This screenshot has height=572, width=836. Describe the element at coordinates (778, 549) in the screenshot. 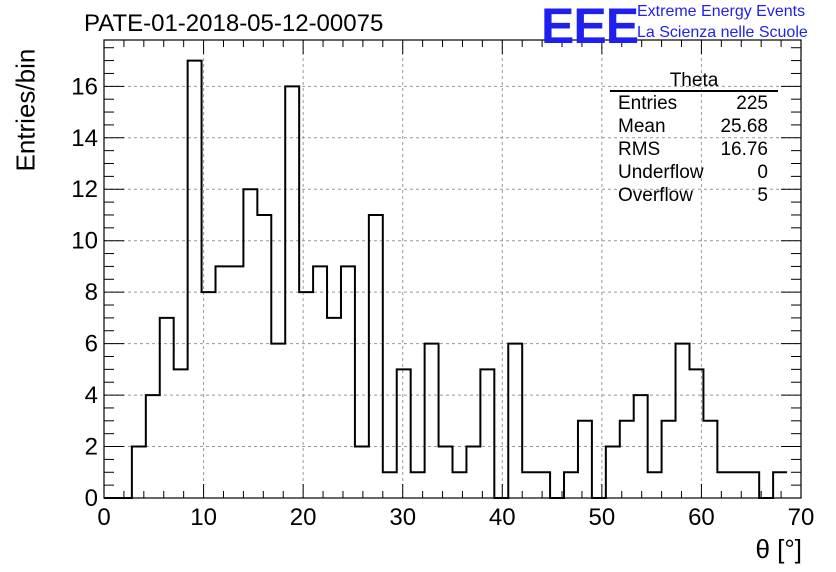

I see `x-axis-label: θ [°]` at that location.